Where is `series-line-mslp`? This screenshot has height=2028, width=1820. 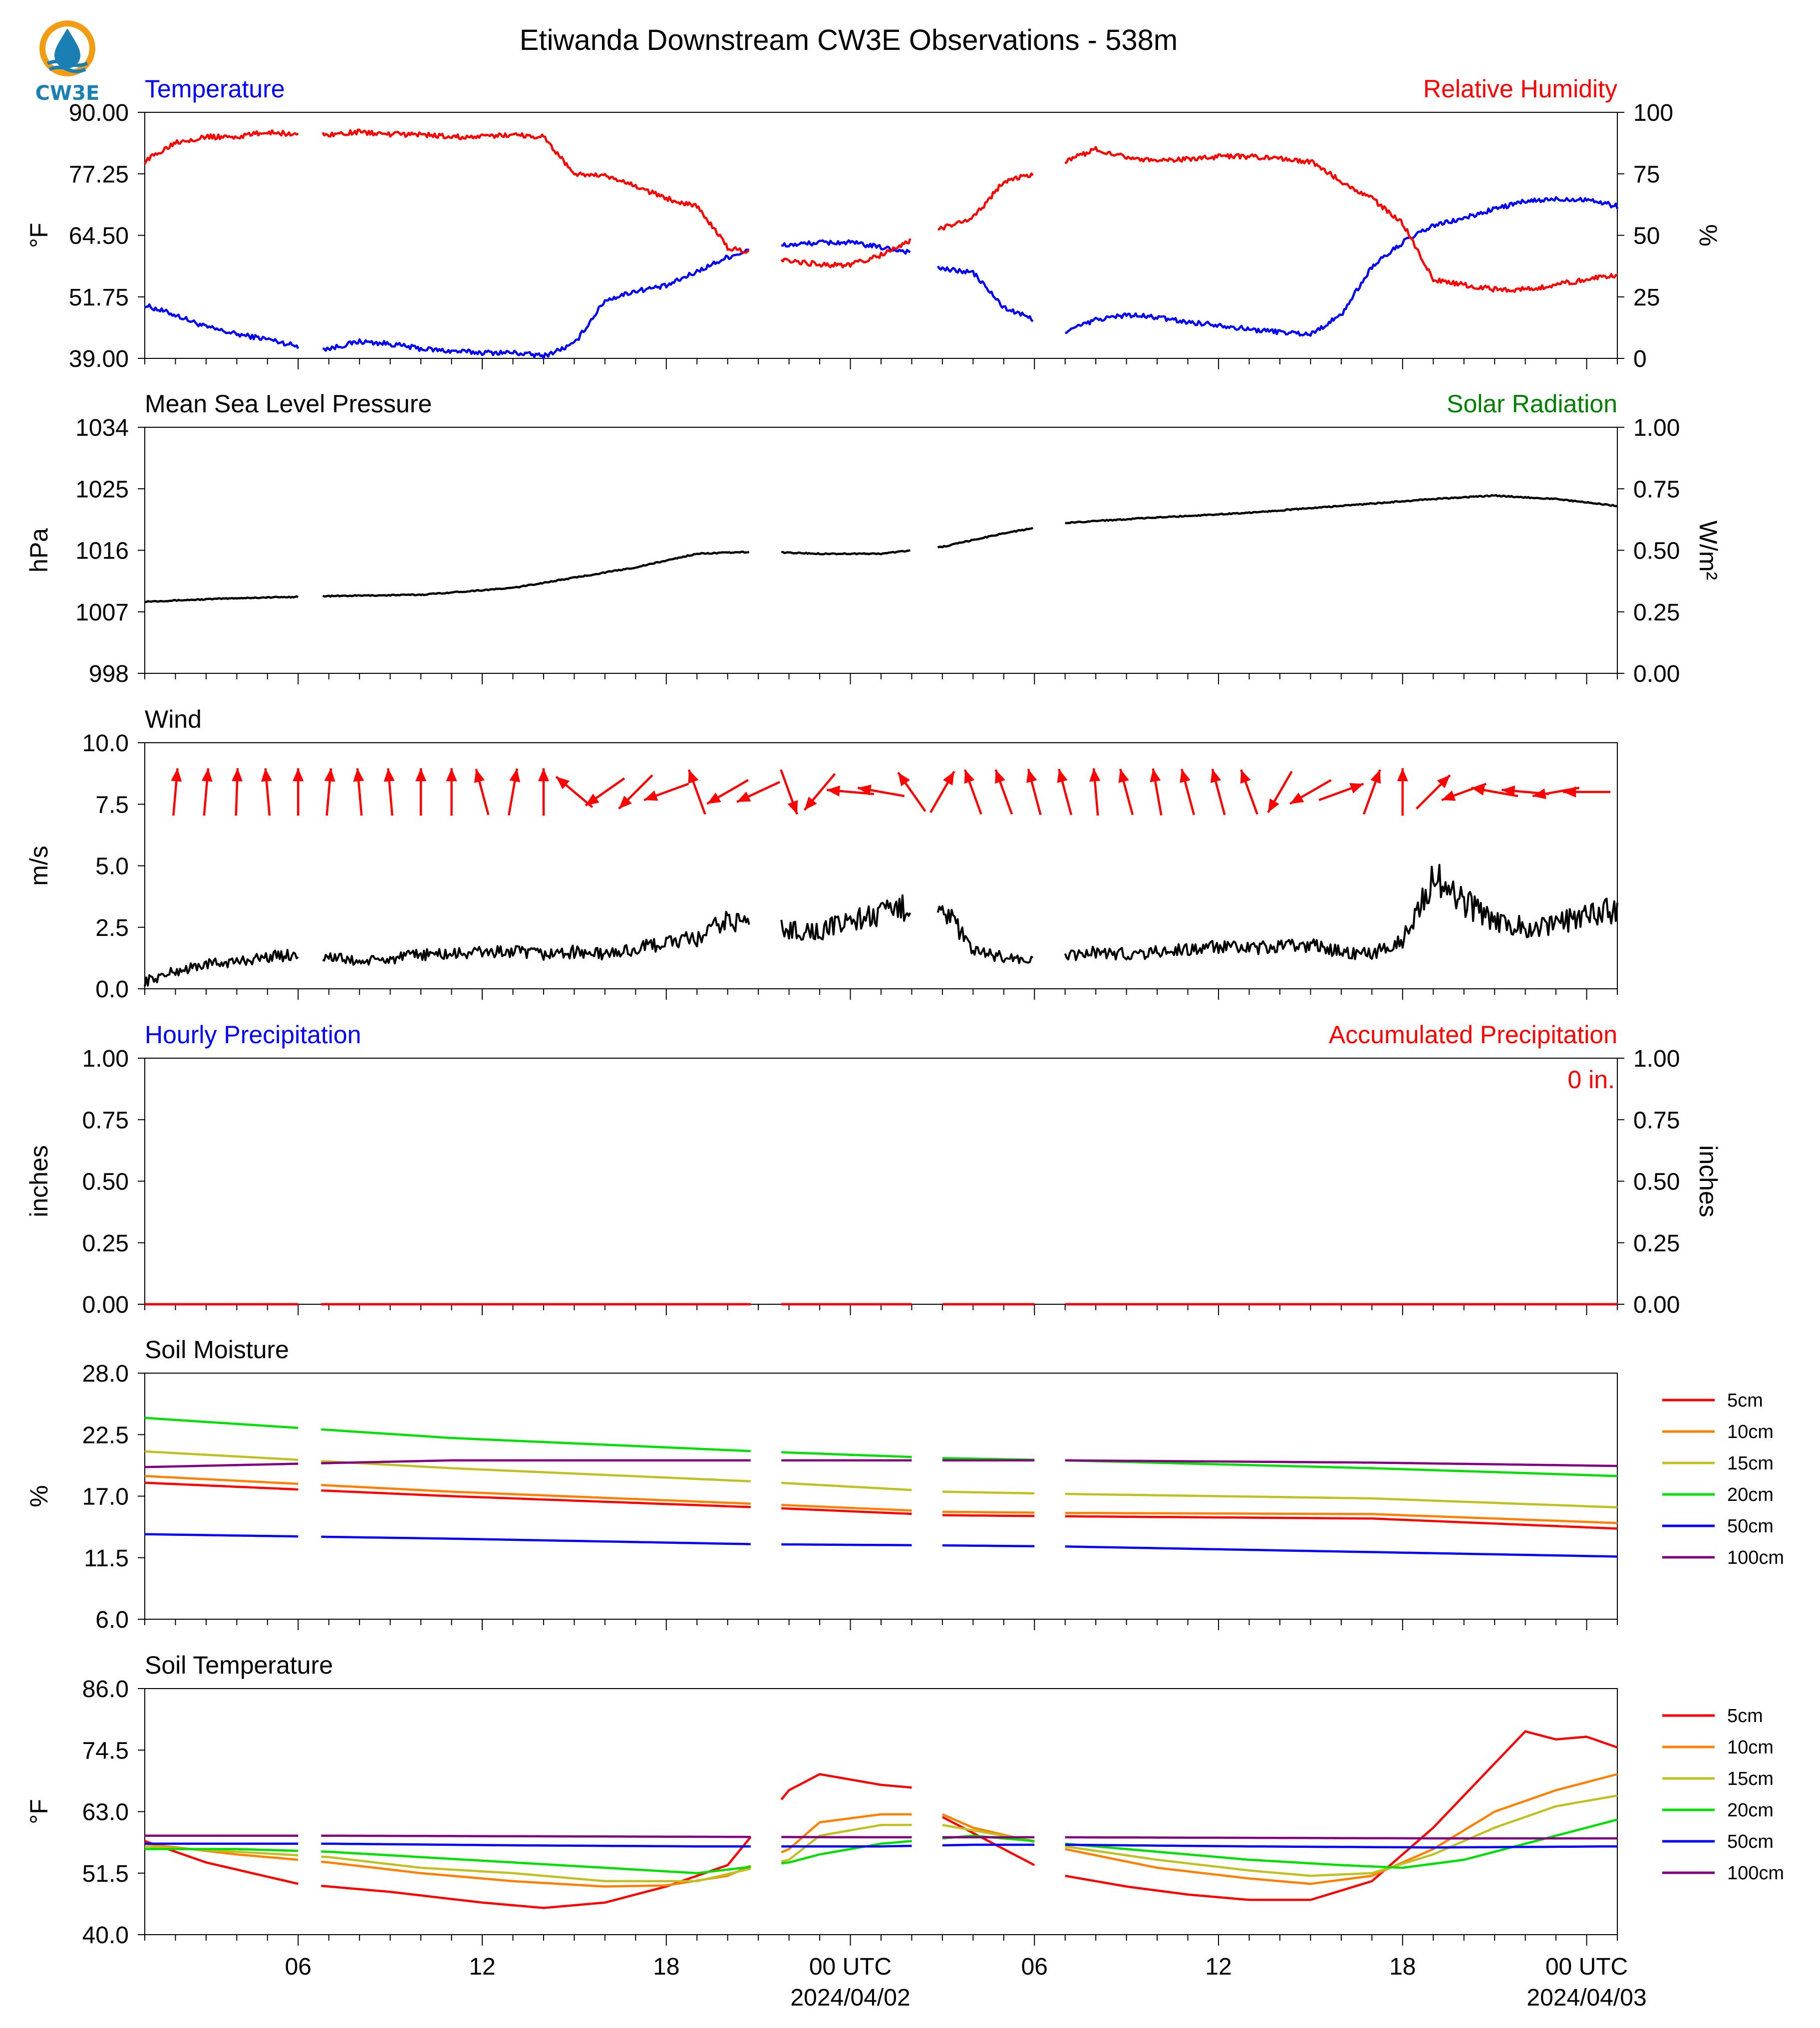 series-line-mslp is located at coordinates (881, 548).